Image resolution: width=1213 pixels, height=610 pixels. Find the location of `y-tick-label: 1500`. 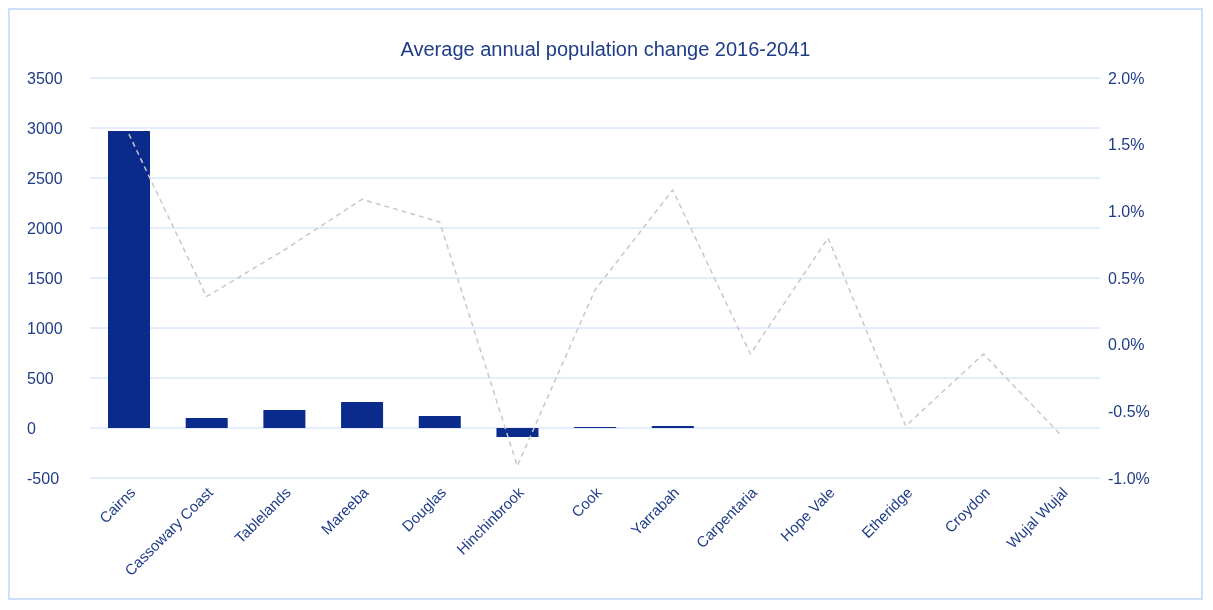

y-tick-label: 1500 is located at coordinates (45, 278).